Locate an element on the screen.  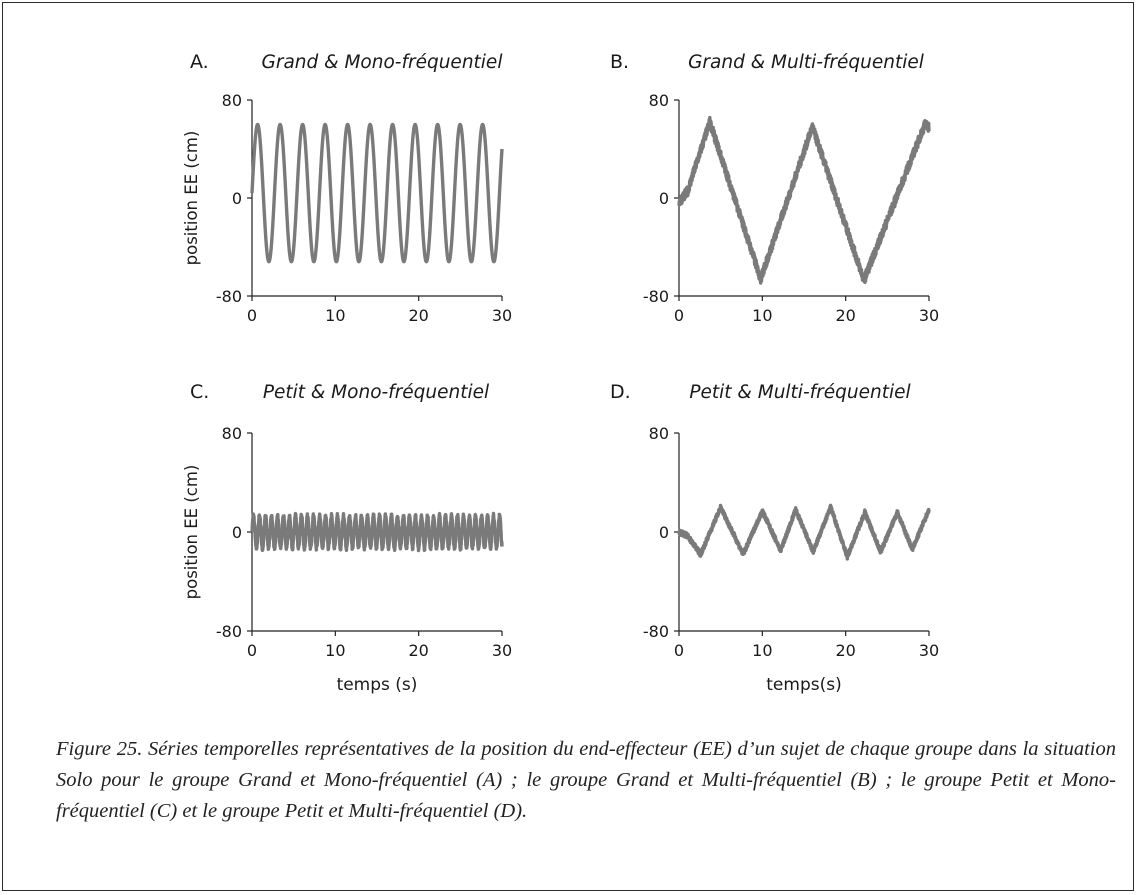
panel-c-ytick-label: 80 is located at coordinates (232, 433).